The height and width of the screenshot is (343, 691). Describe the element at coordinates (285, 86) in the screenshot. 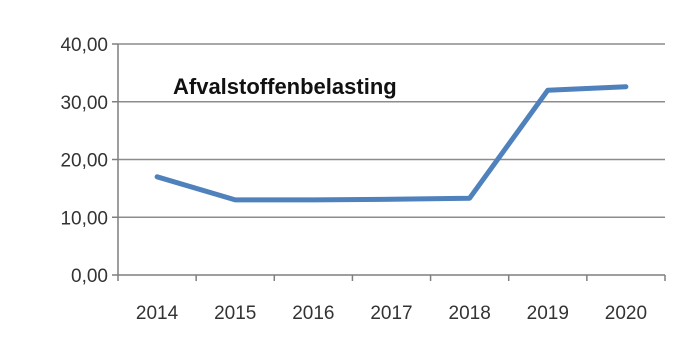

I see `chart-title: Afvalstoffenbelasting` at that location.